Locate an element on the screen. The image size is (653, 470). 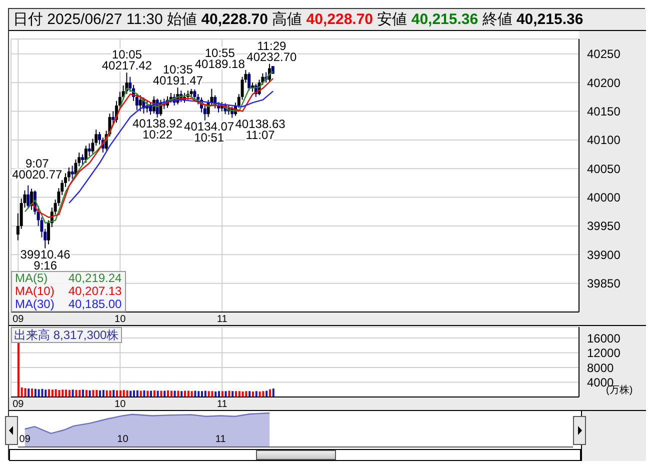
chart-title: 日付 2025/06/27 11:30 始値 40,228.70 高値 40,228.70 安値 40,215.36 終値 40,215.36 is located at coordinates (298, 19).